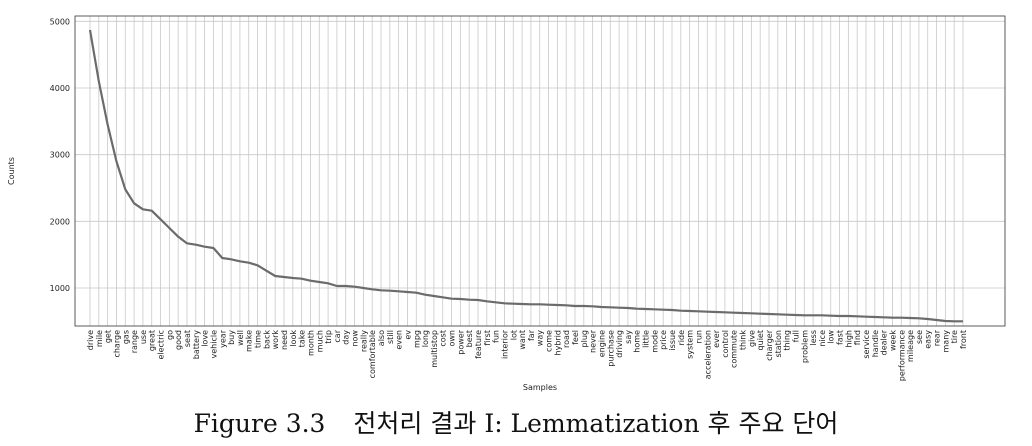 Image resolution: width=1032 pixels, height=446 pixels. Describe the element at coordinates (575, 337) in the screenshot. I see `x-tick-label: feel` at that location.